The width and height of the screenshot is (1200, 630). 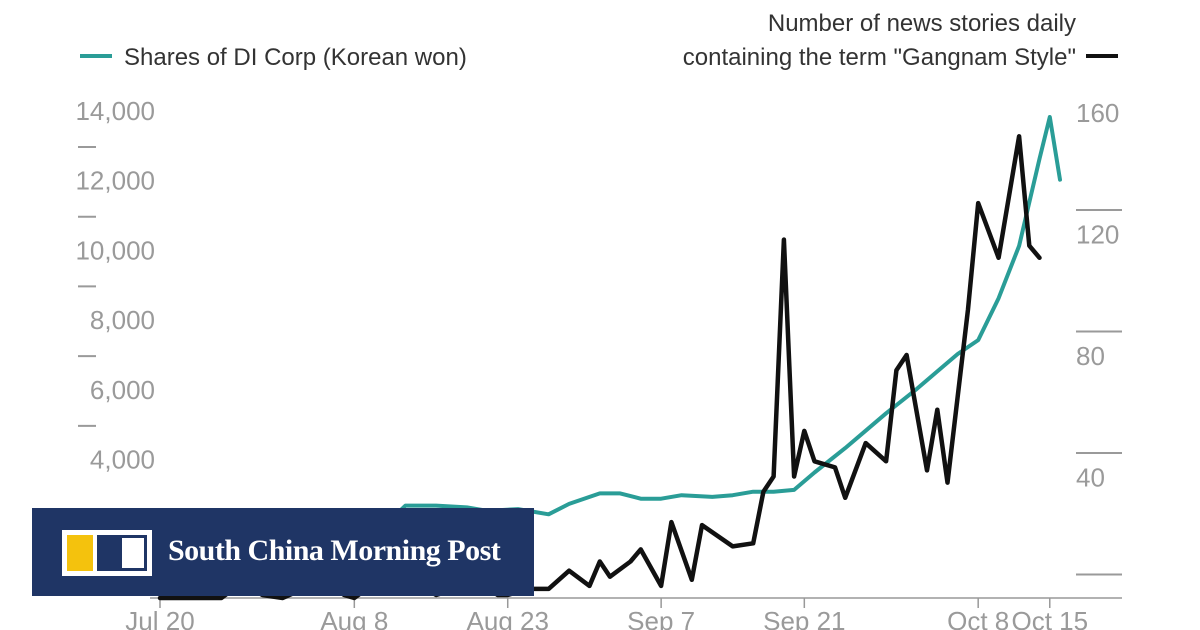 What do you see at coordinates (1099, 337) in the screenshot?
I see `right-axis: 160 120 80 40` at bounding box center [1099, 337].